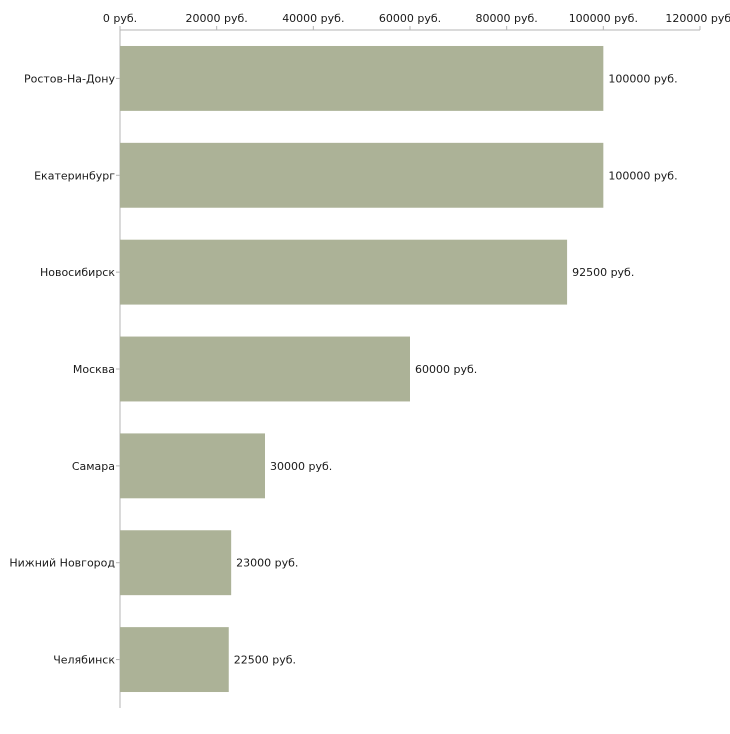  I want to click on x-tick-label: 100000 руб., so click(603, 18).